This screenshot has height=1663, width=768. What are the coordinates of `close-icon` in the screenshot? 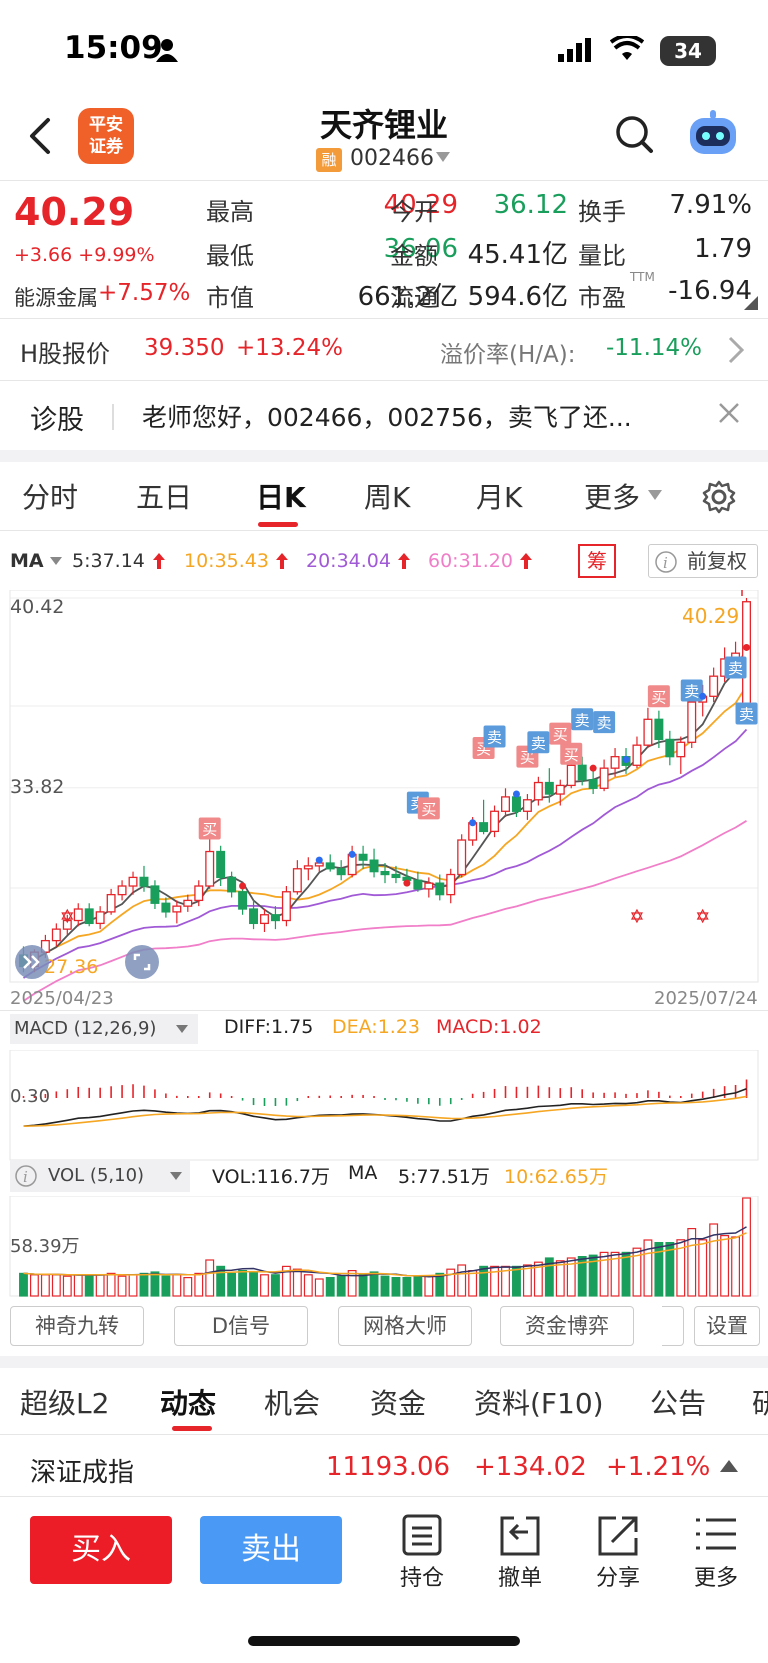 It's located at (729, 413).